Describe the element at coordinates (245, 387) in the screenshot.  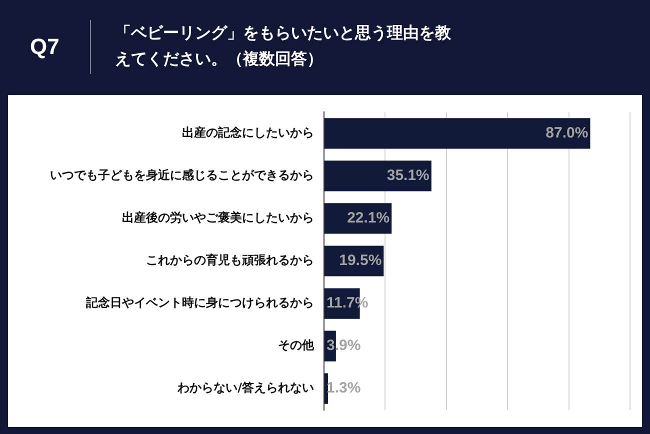
I see `y-tick-label: わからない/答えられない` at that location.